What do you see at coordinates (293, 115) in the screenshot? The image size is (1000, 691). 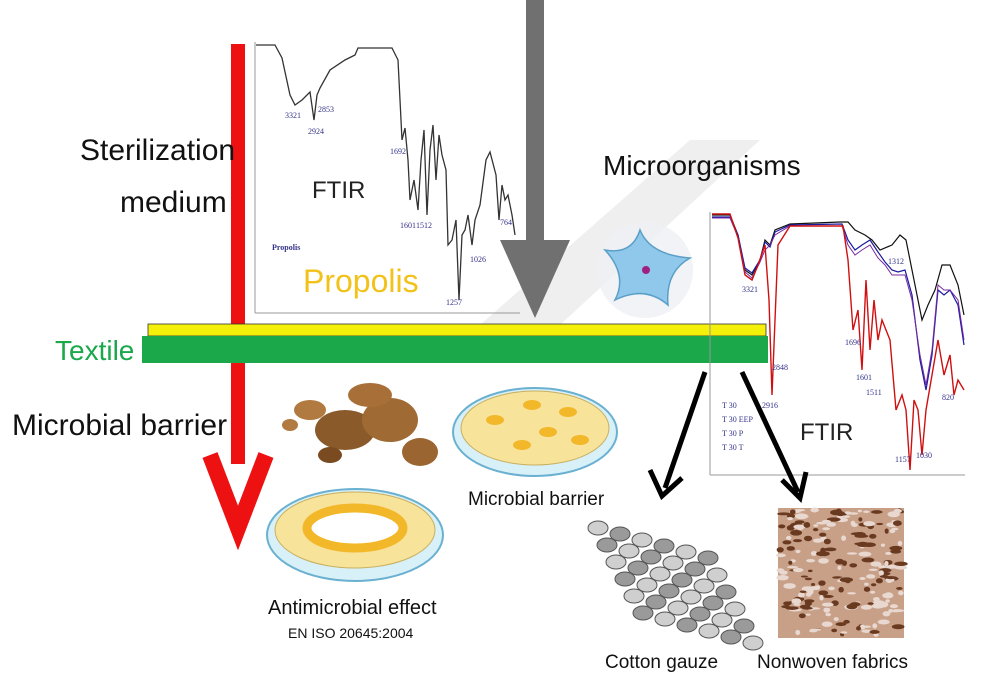 I see `peak-label: 3321` at bounding box center [293, 115].